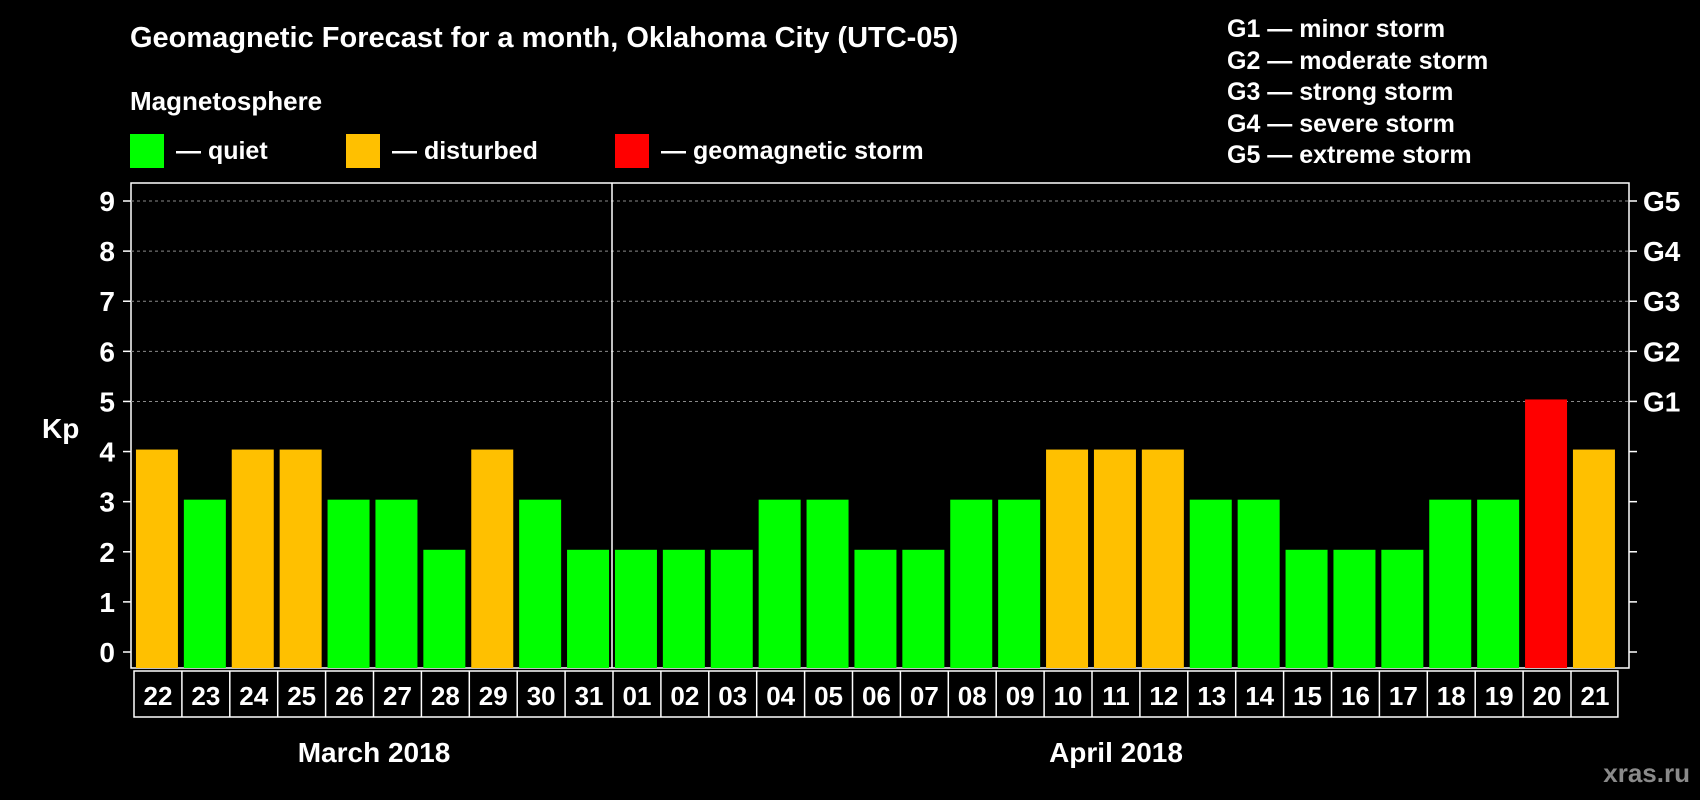  I want to click on x-tick-label-01: 01, so click(636, 696).